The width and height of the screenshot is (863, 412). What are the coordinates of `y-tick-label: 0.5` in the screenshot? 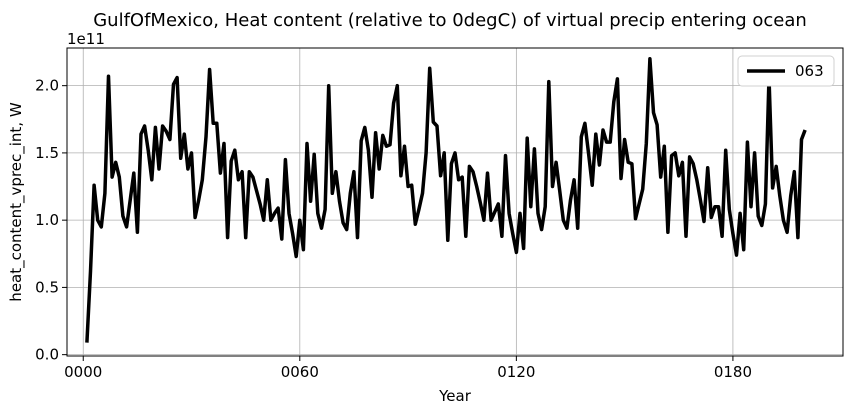 It's located at (47, 287).